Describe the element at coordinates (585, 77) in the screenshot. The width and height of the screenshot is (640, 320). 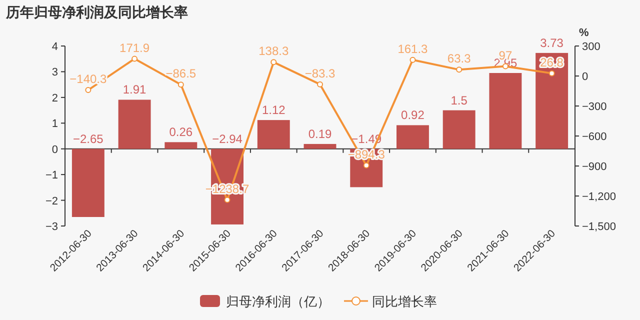
I see `y2-tick-label: 0` at that location.